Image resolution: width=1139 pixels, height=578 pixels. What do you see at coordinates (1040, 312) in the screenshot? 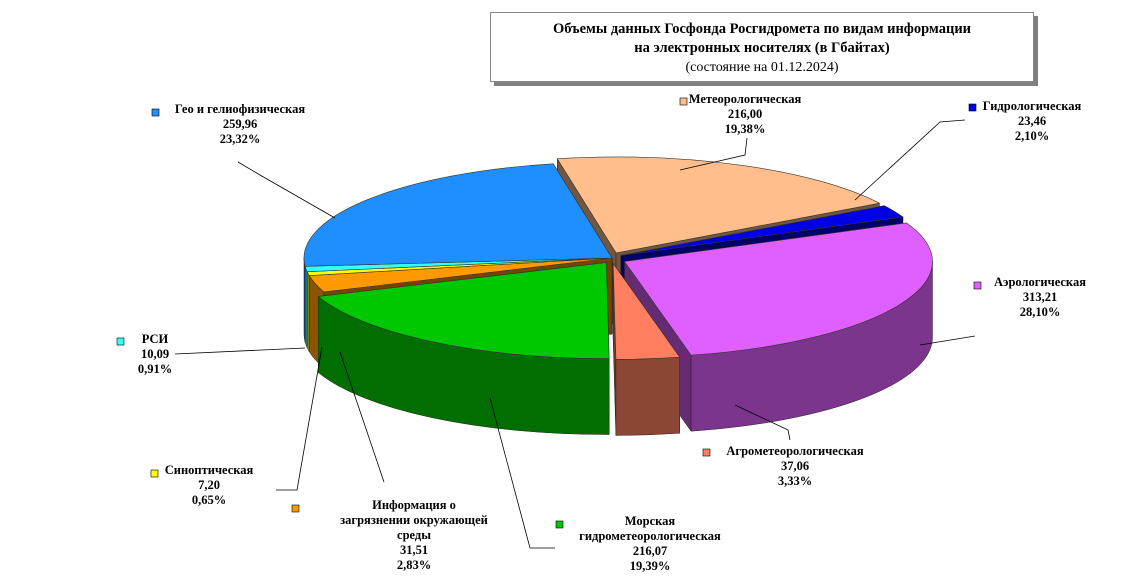
I see `slice-label-percent: 28,10%` at bounding box center [1040, 312].